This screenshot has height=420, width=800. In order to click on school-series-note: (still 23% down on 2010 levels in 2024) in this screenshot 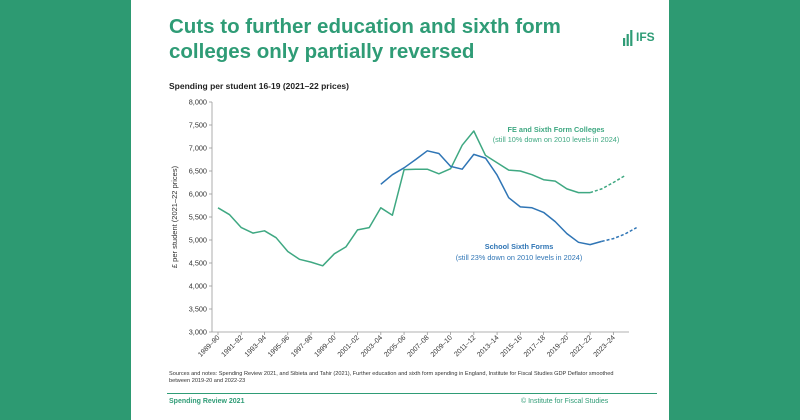, I will do `click(519, 257)`.